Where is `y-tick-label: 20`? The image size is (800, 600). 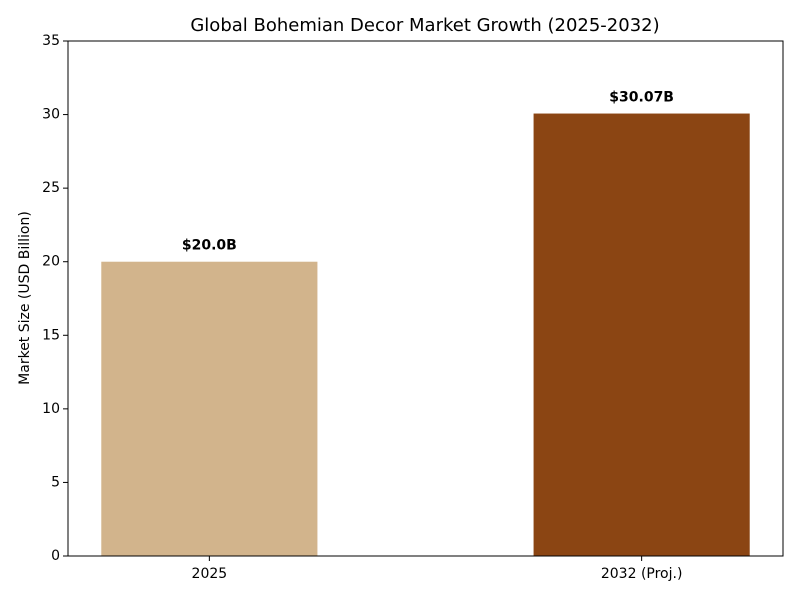 y-tick-label: 20 is located at coordinates (51, 262).